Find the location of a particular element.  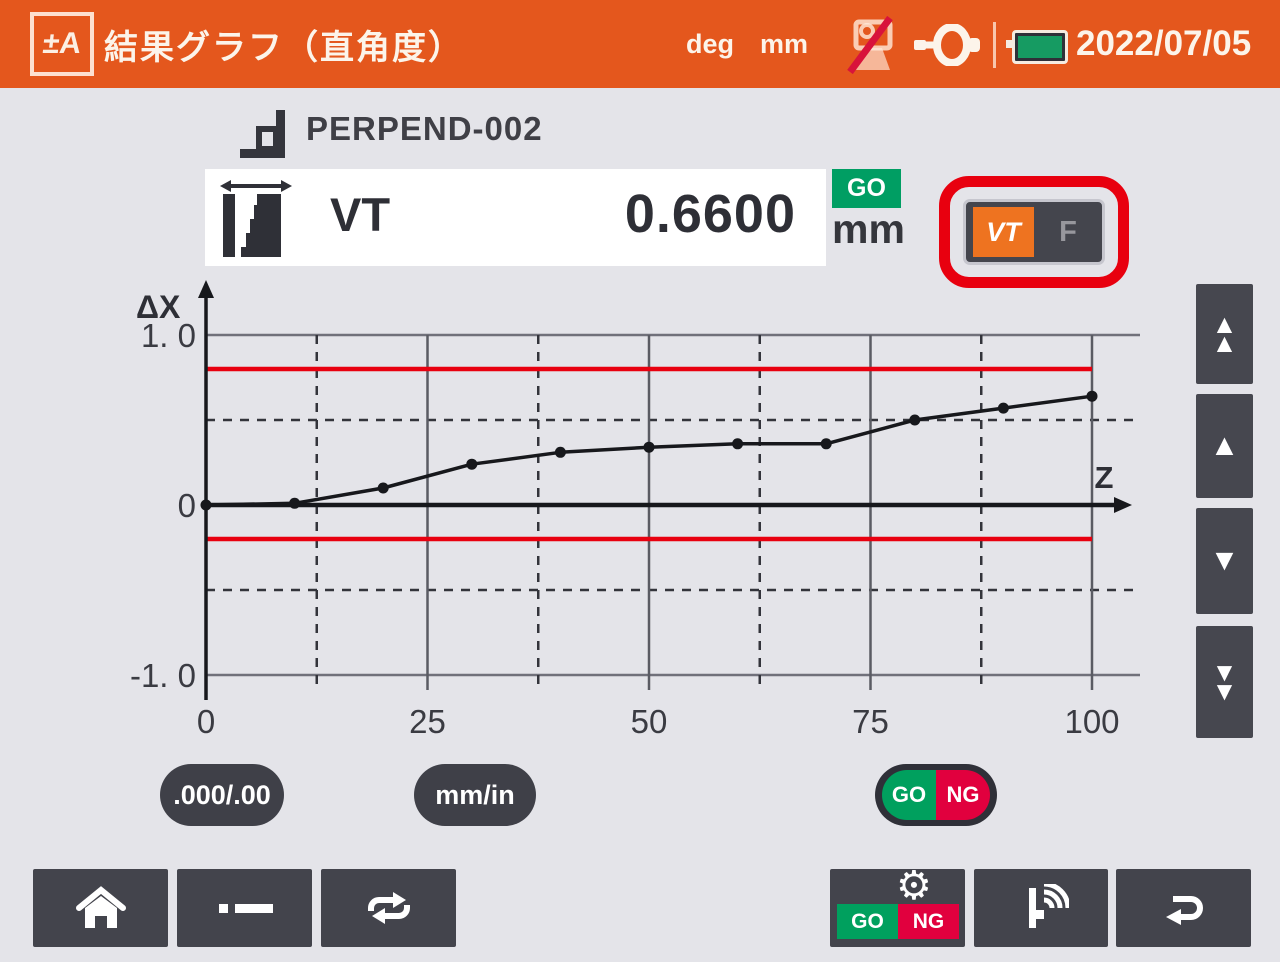

scroll-up-fast-button: ▲ ▲ is located at coordinates (1224, 334).